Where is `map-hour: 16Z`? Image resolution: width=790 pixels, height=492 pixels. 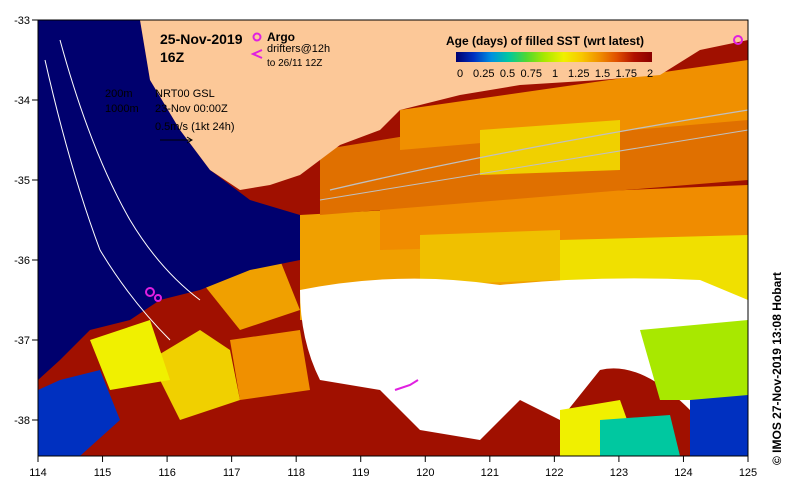
map-hour: 16Z is located at coordinates (172, 57).